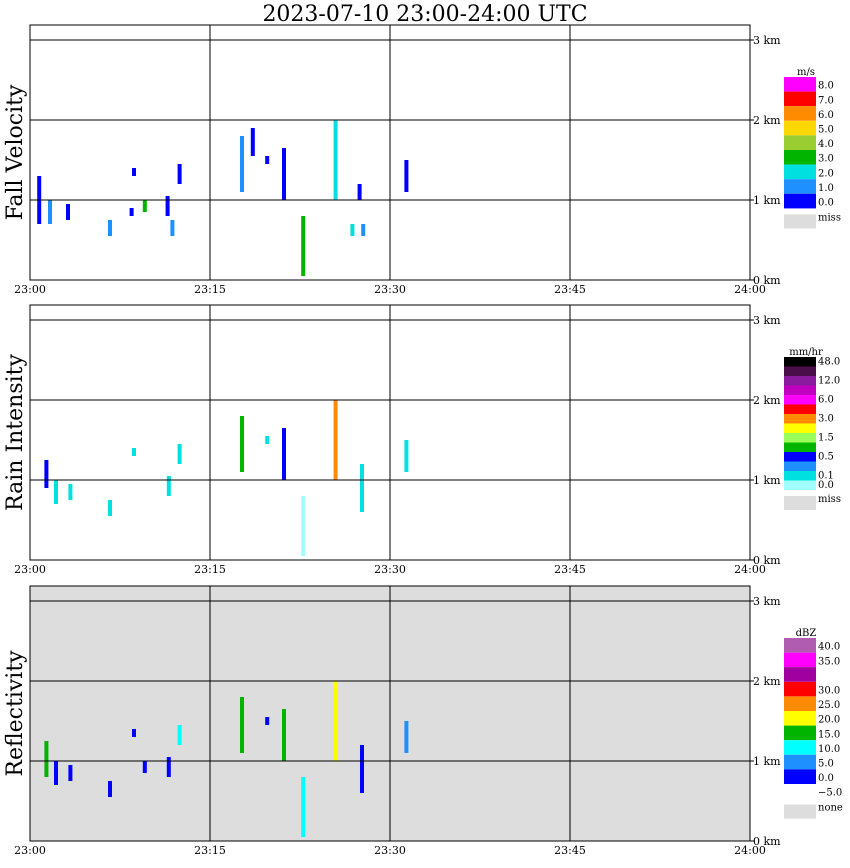 Image resolution: width=850 pixels, height=868 pixels. I want to click on legend-label: 40.0, so click(829, 647).